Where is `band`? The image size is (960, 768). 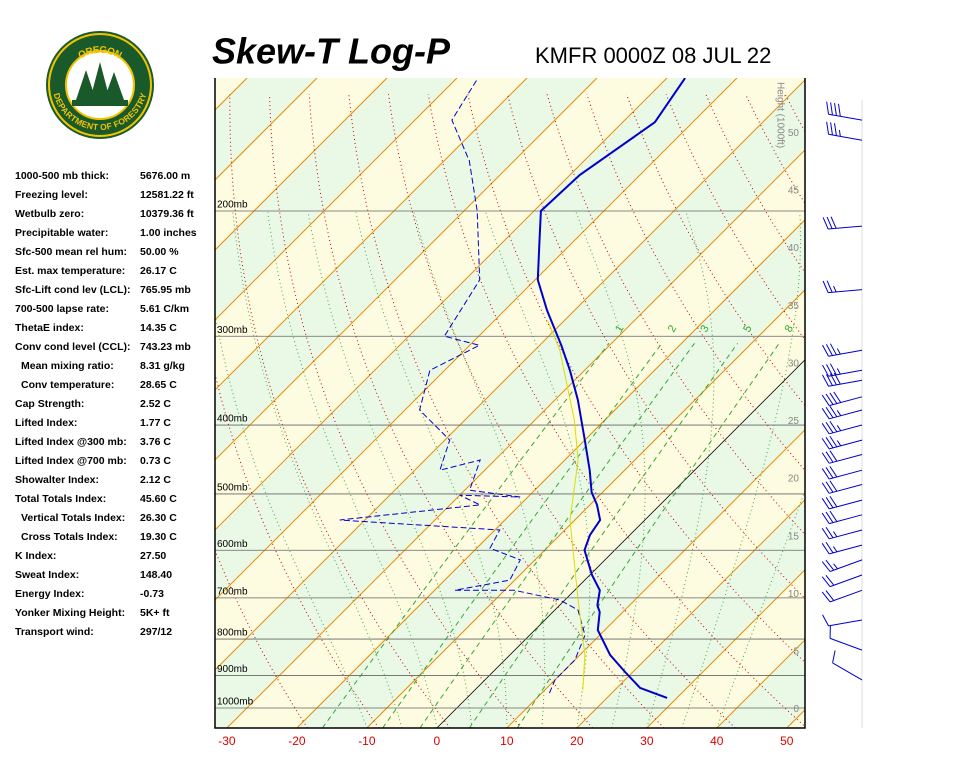
band is located at coordinates (795, 718).